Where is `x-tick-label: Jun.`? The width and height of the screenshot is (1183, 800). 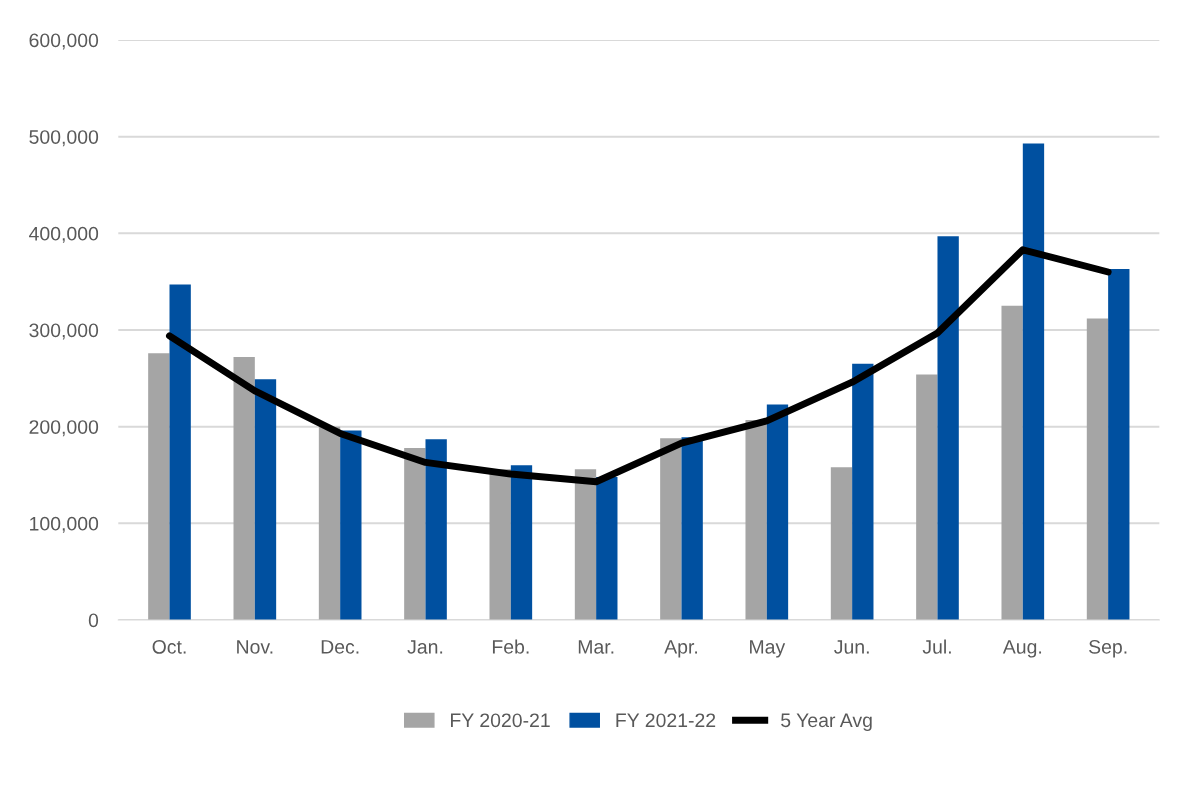
x-tick-label: Jun. is located at coordinates (851, 647).